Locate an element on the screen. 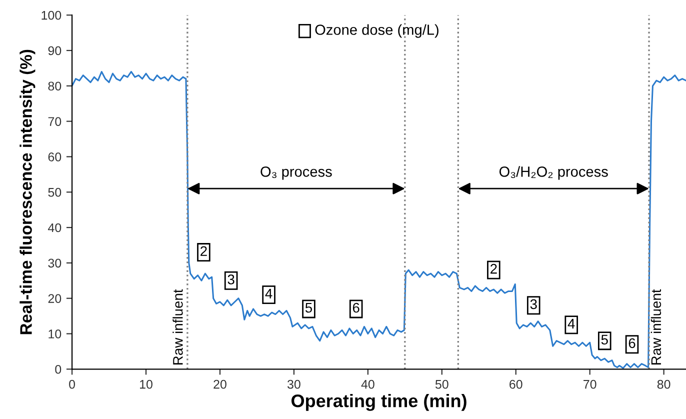  y-tick-label: 50 is located at coordinates (55, 192).